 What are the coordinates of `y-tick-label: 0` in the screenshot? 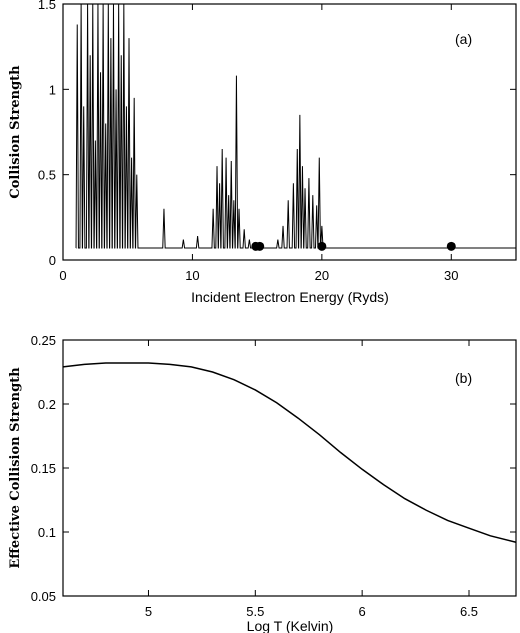 It's located at (52, 260).